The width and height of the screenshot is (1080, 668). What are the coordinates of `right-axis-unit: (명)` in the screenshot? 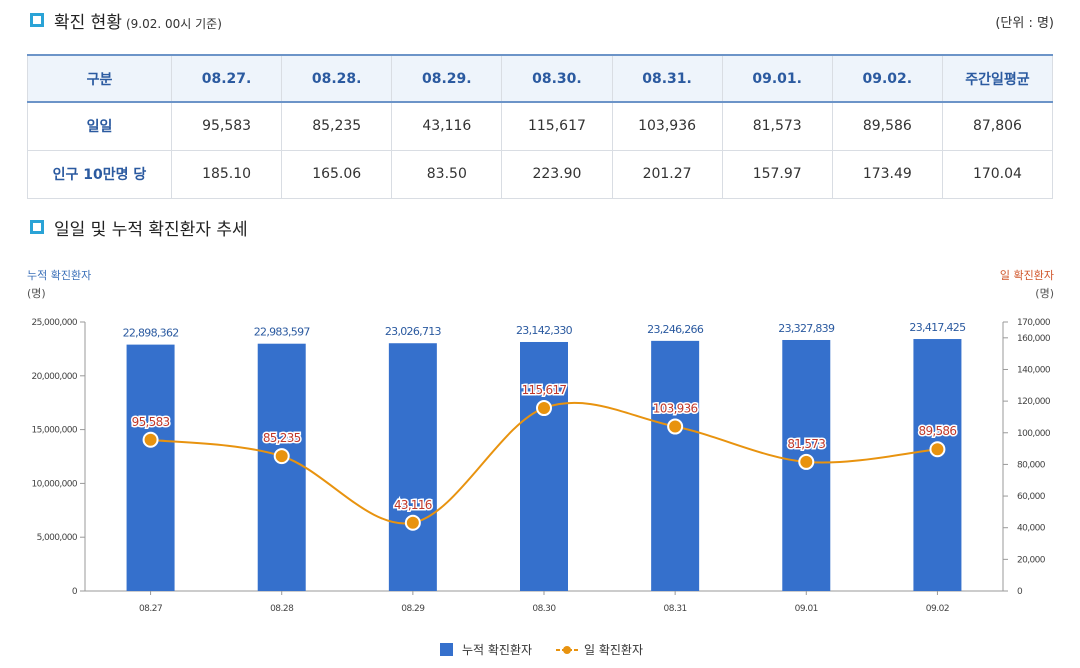 It's located at (1044, 293).